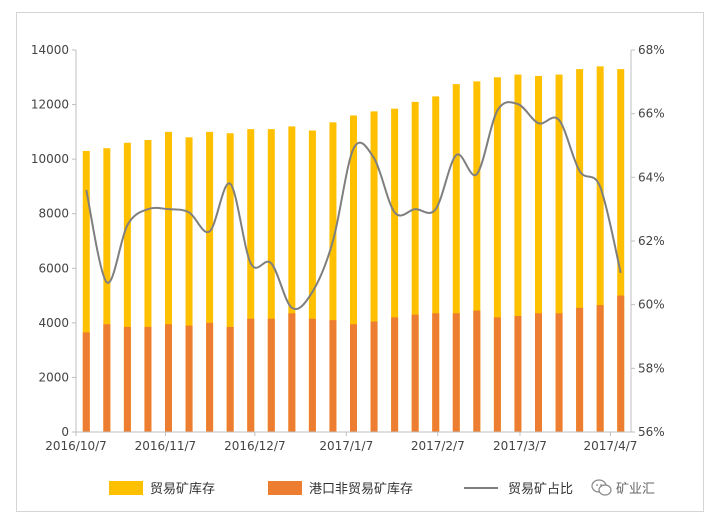 Image resolution: width=721 pixels, height=521 pixels. Describe the element at coordinates (651, 177) in the screenshot. I see `y-right-tick-label: 64%` at that location.